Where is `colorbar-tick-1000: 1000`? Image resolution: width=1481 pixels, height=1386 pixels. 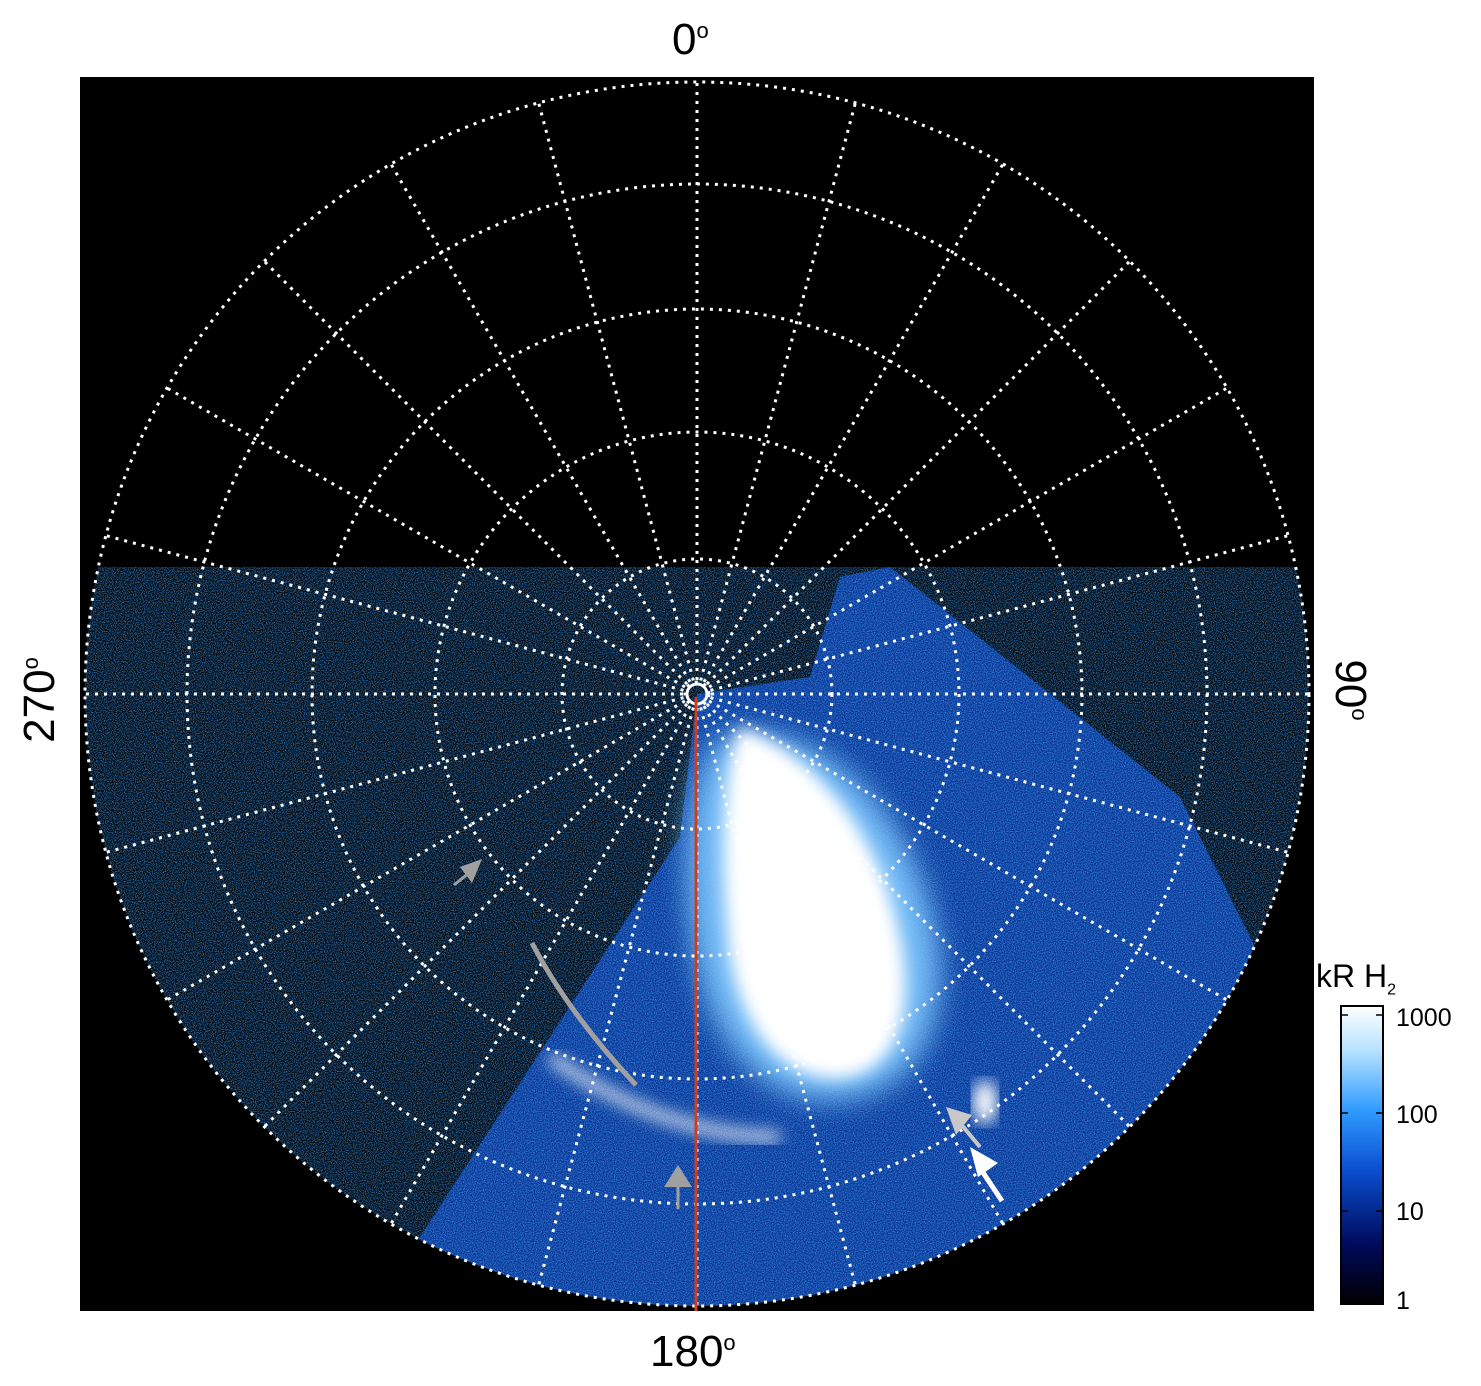 colorbar-tick-1000: 1000 is located at coordinates (1424, 1018).